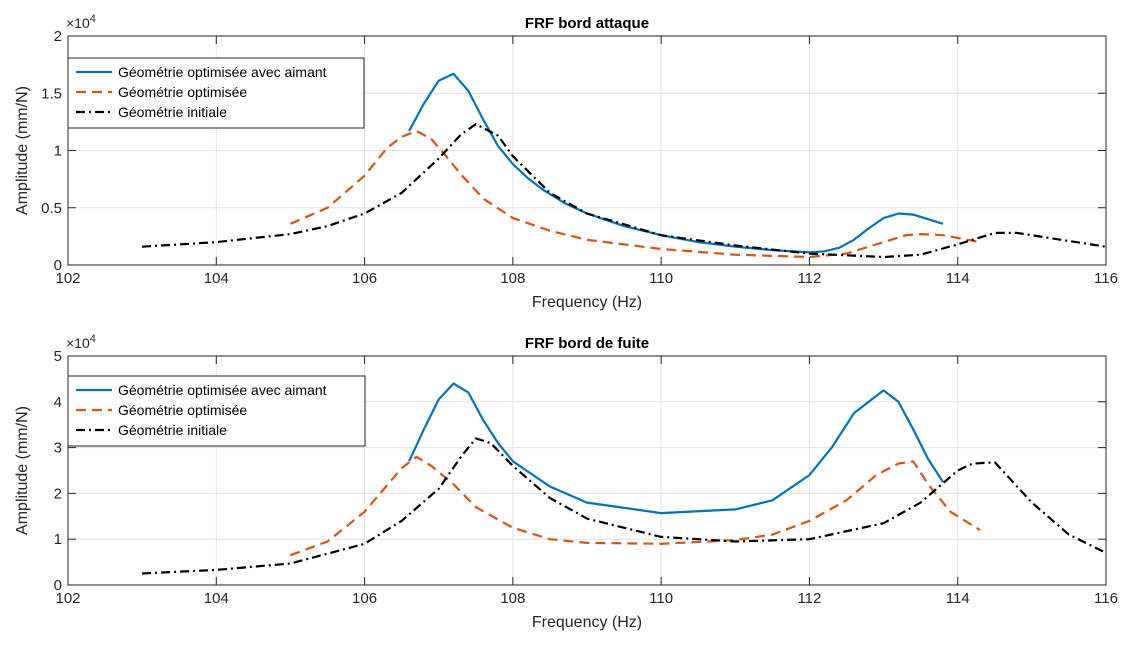 The width and height of the screenshot is (1133, 646). I want to click on y-tick-label: 4, so click(58, 402).